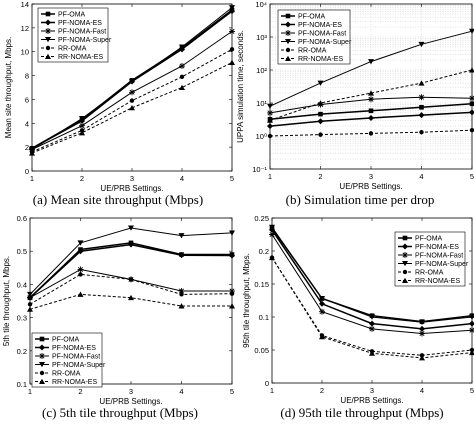 The width and height of the screenshot is (474, 425). What do you see at coordinates (361, 412) in the screenshot?
I see `figure-caption: (d) 95th tile throughput (Mbps)` at bounding box center [361, 412].